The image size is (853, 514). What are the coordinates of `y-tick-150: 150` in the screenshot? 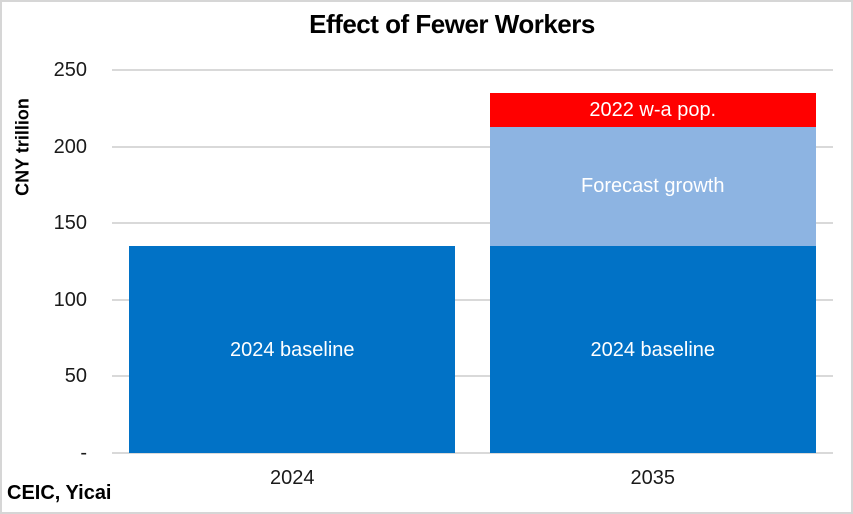 It's located at (70, 223).